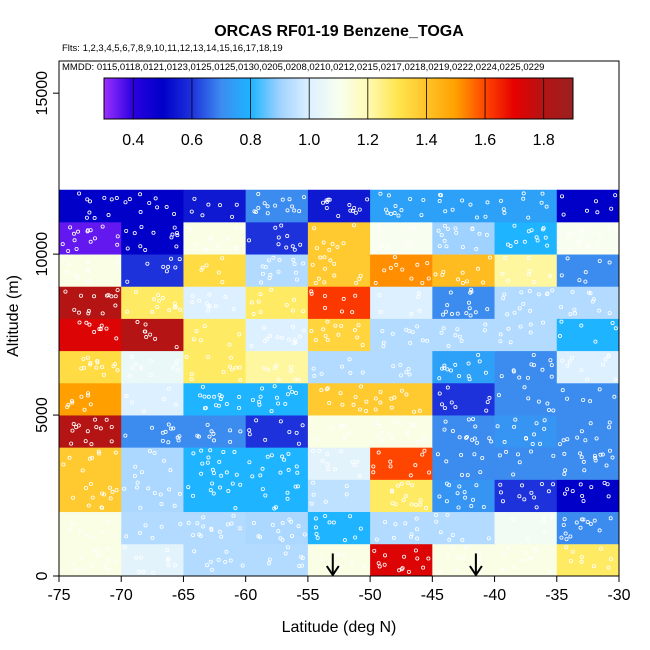  What do you see at coordinates (250, 140) in the screenshot?
I see `colorbar-tick-label: 0.8` at bounding box center [250, 140].